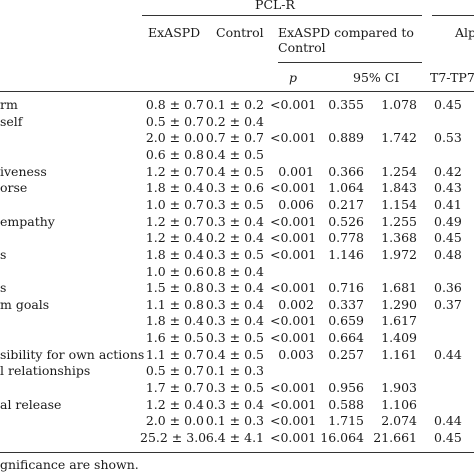 This screenshot has height=474, width=474. I want to click on cell-exaspd: 1.1 ± 0.8, so click(174, 304).